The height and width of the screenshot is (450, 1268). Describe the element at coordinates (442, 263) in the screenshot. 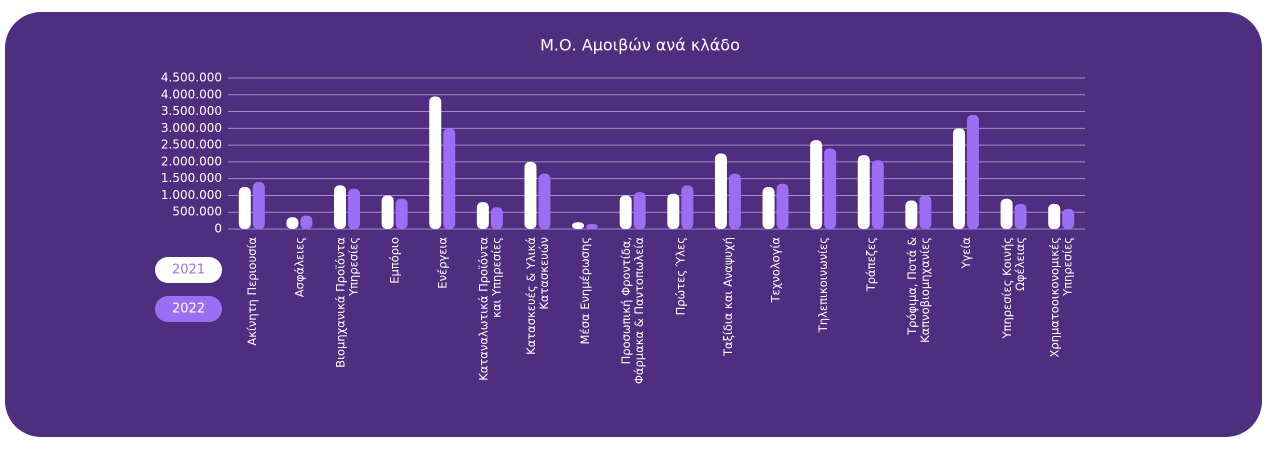

I see `x-tick-label: Ενέργεια` at that location.